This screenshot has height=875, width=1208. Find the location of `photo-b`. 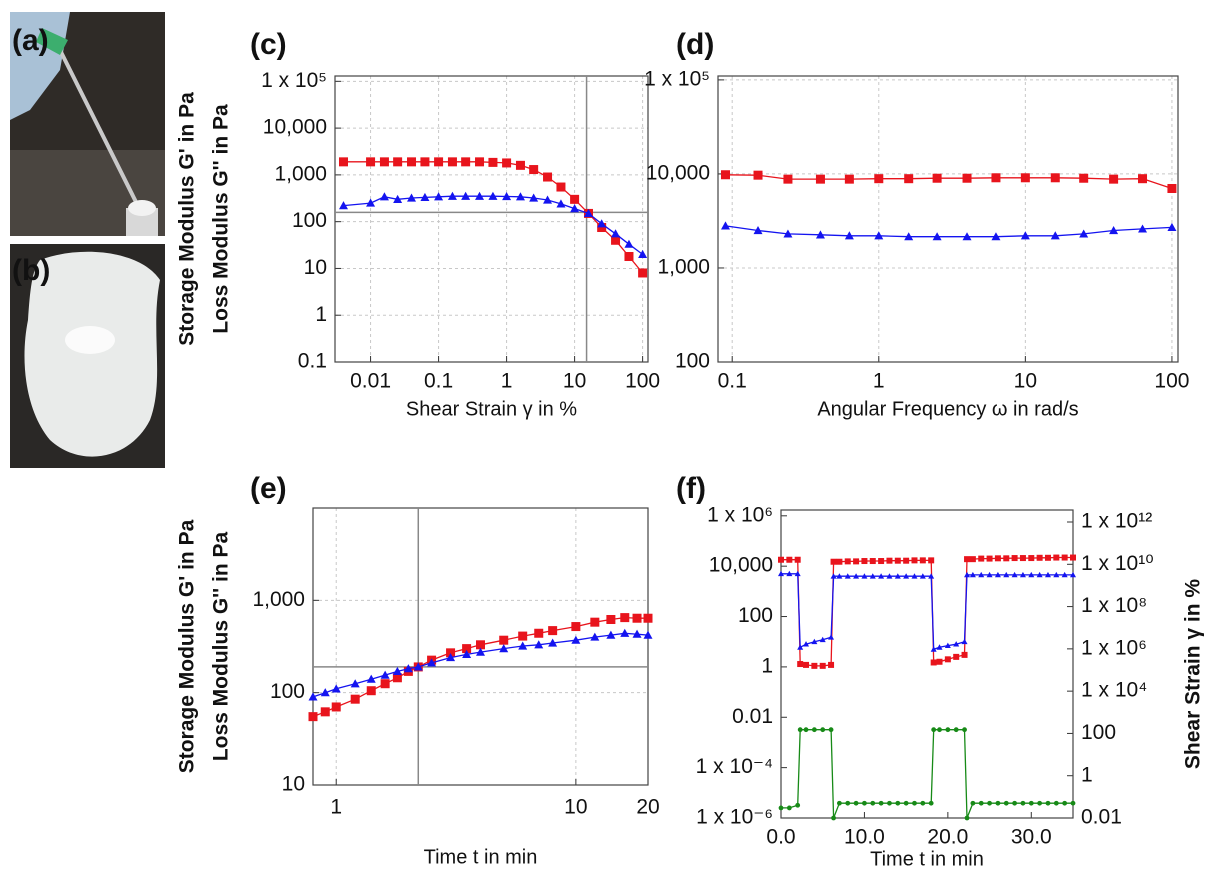

photo-b is located at coordinates (87, 356).